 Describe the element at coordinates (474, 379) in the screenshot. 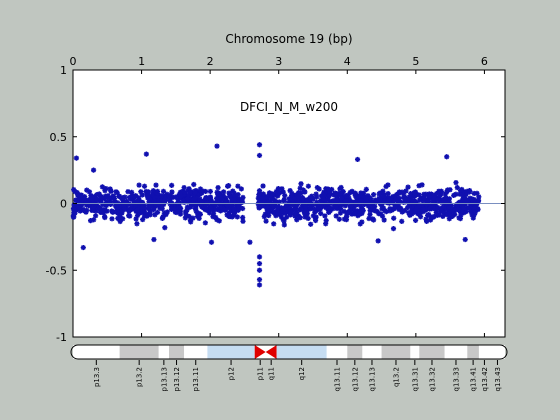

I see `band-label: q13.41` at that location.